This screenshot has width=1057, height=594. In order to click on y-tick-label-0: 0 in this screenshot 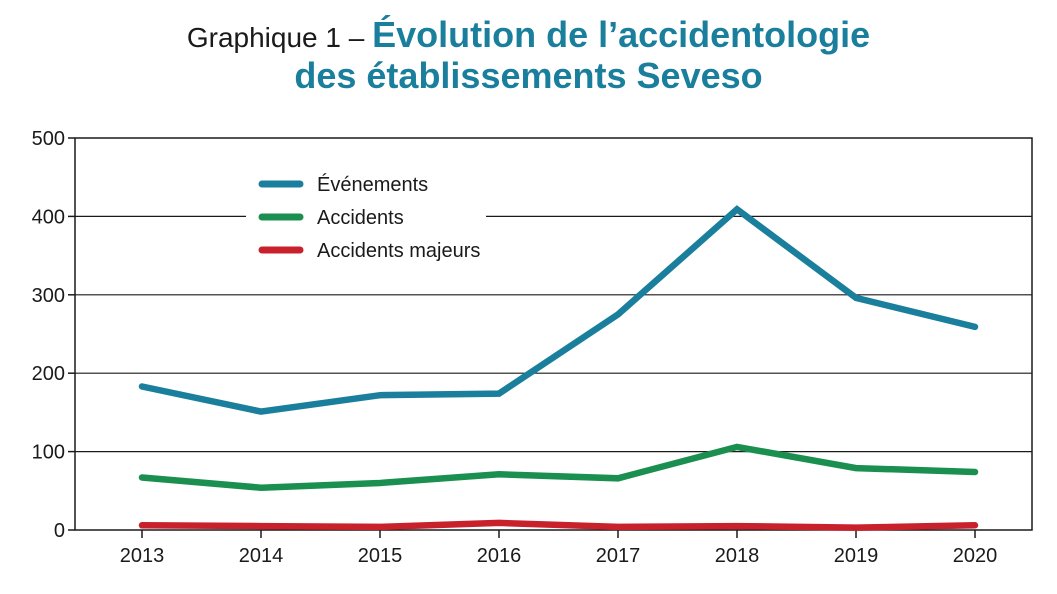, I will do `click(59, 531)`.